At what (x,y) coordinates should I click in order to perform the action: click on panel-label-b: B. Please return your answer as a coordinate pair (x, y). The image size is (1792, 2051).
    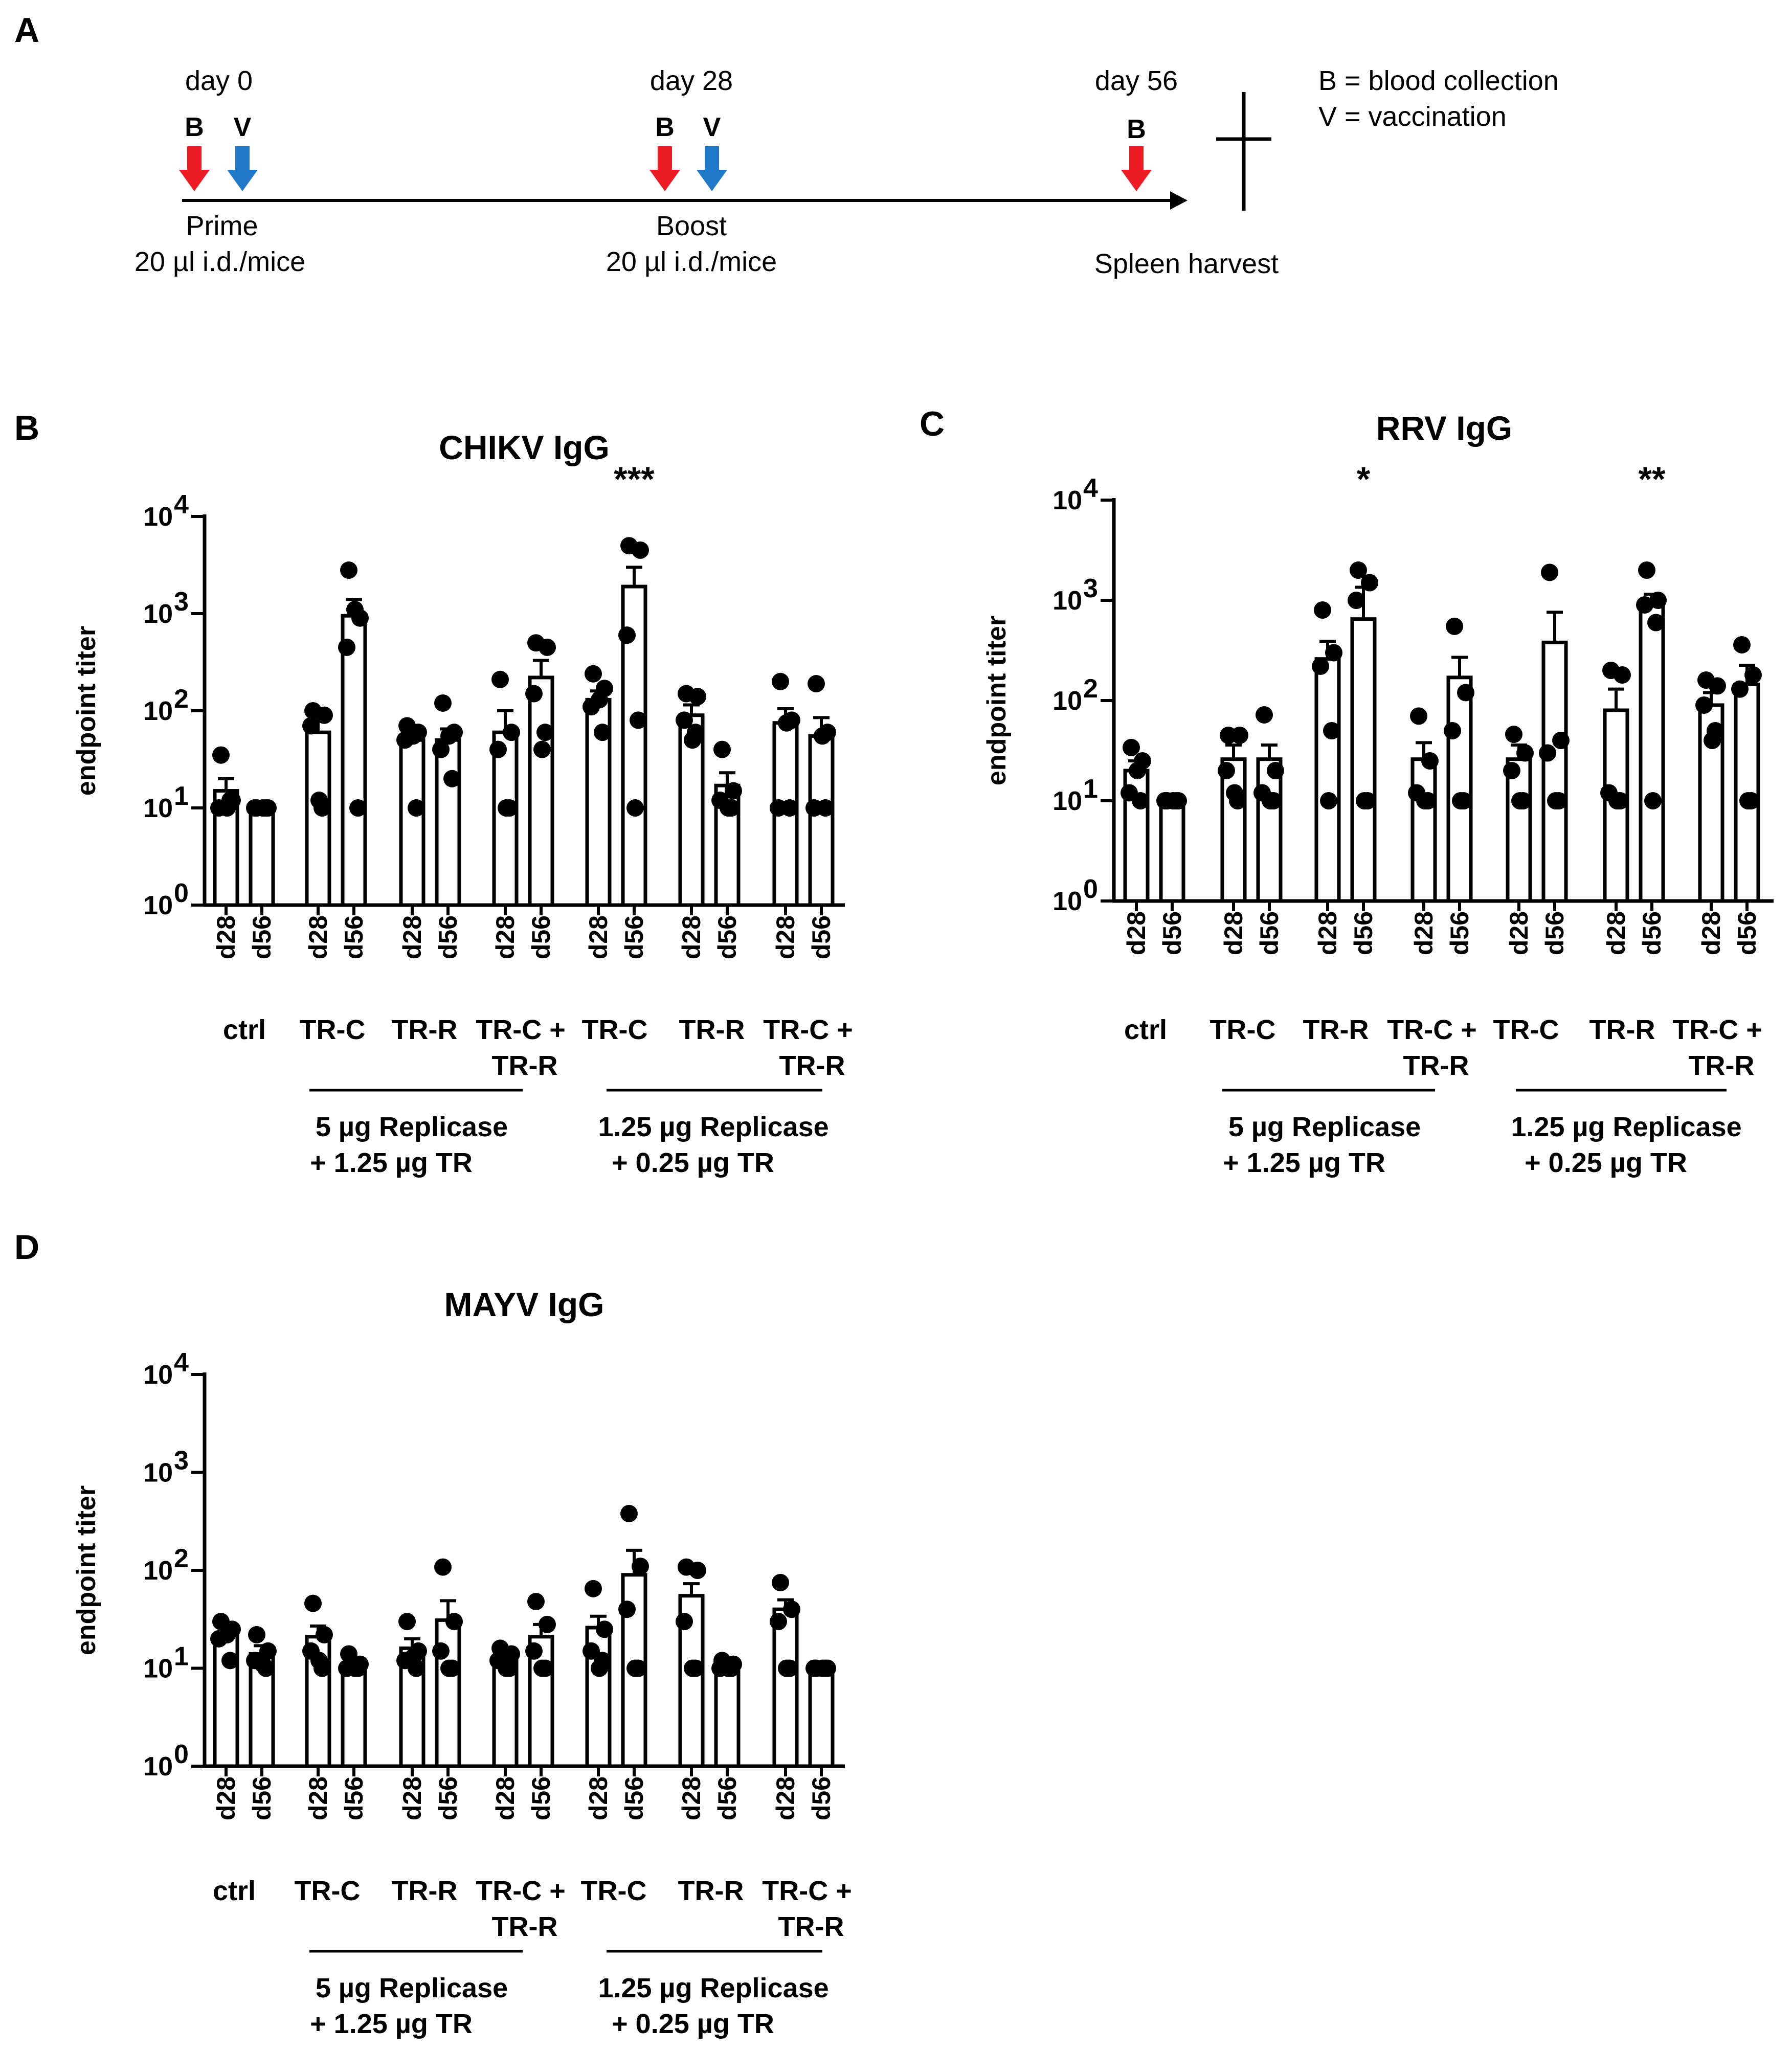
    Looking at the image, I should click on (26, 428).